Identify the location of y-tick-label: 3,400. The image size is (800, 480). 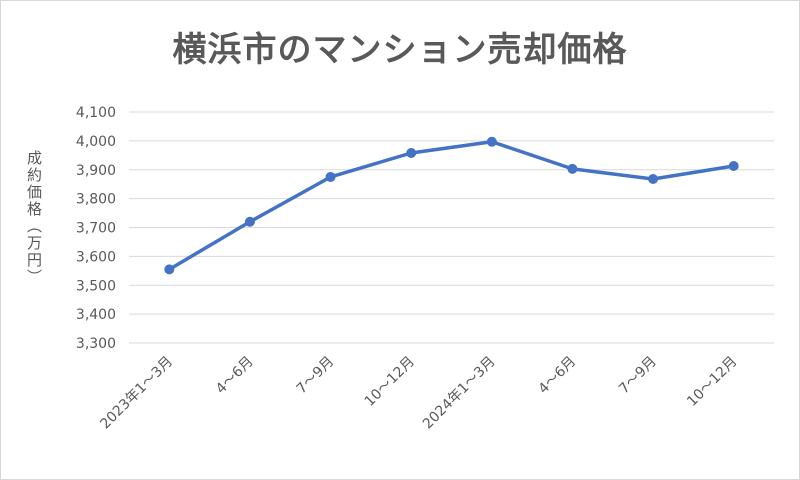
(96, 315).